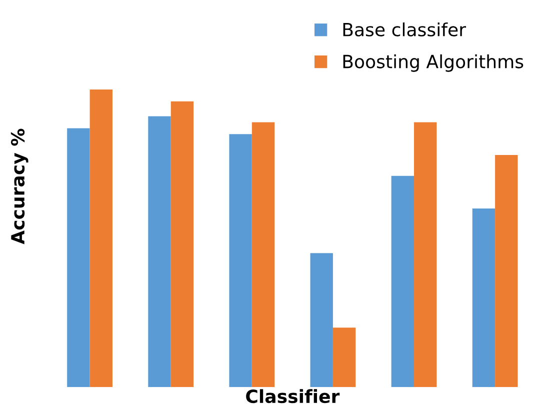  Describe the element at coordinates (293, 396) in the screenshot. I see `x-axis-title: Classifier` at that location.